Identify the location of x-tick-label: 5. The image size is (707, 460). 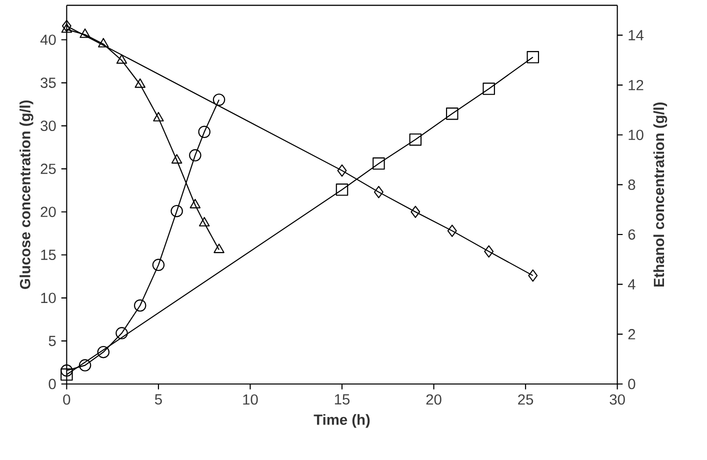
(158, 399).